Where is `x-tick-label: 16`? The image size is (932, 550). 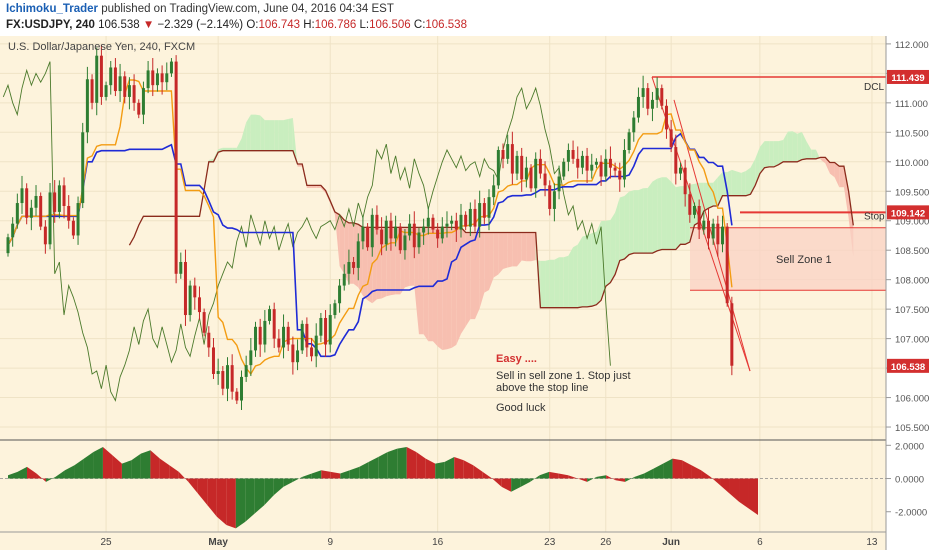
x-tick-label: 16 is located at coordinates (438, 542).